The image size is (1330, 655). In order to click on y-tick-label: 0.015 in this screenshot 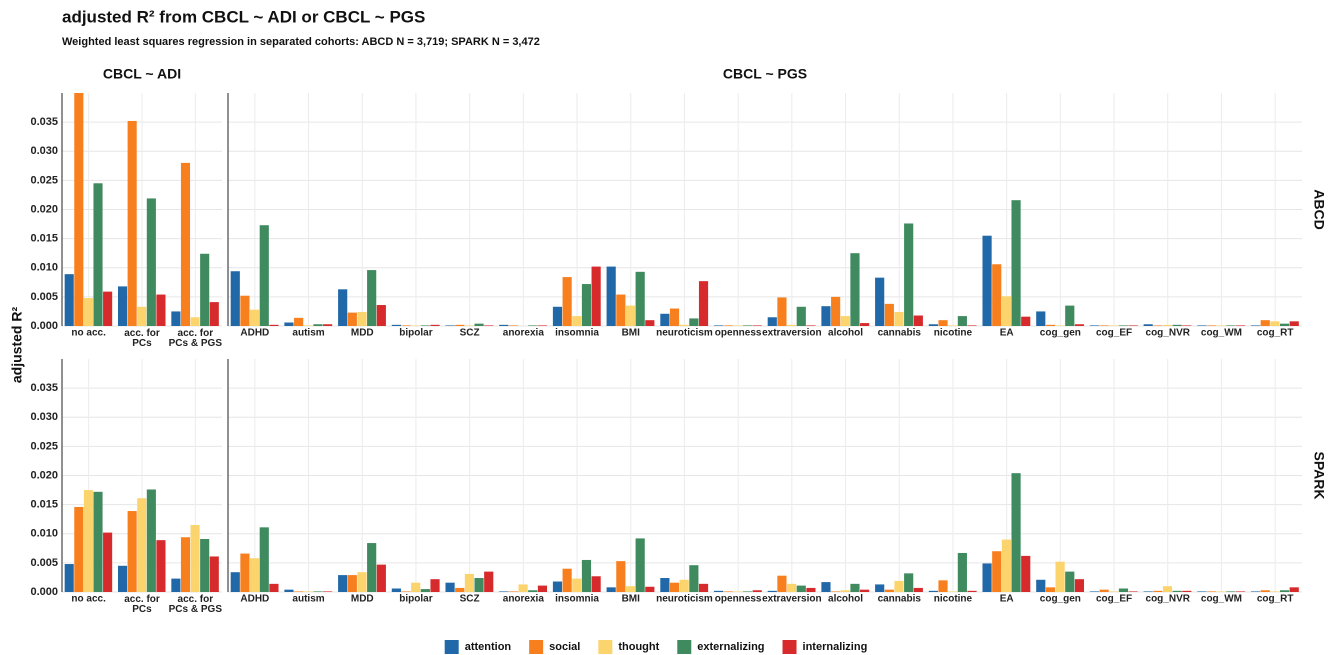, I will do `click(44, 239)`.